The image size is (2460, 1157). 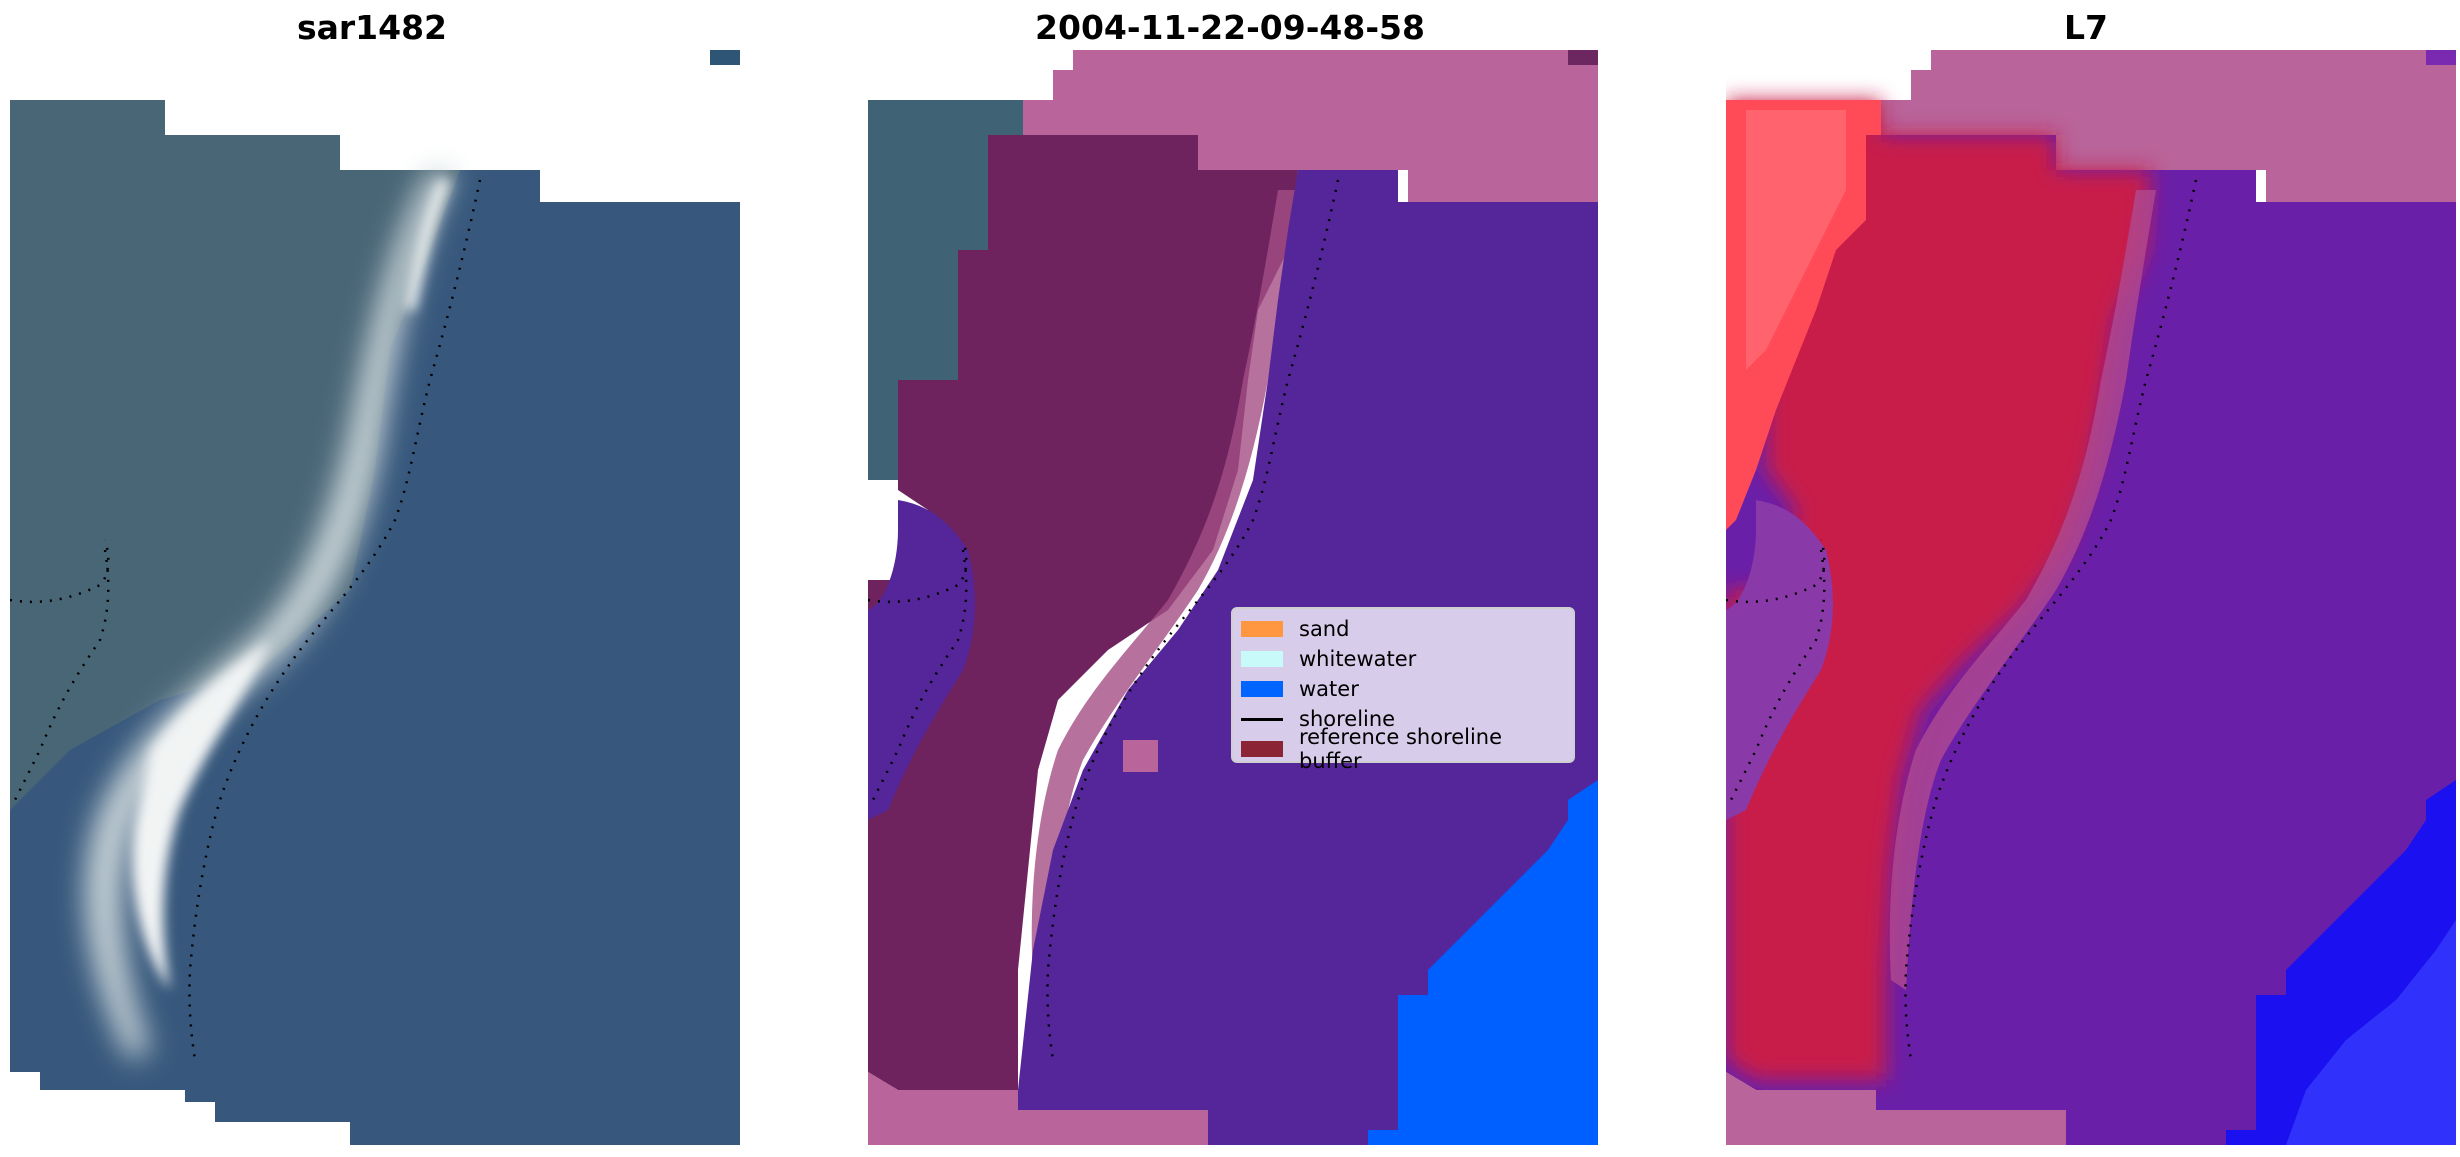 What do you see at coordinates (1483, 962) in the screenshot?
I see `open-water` at bounding box center [1483, 962].